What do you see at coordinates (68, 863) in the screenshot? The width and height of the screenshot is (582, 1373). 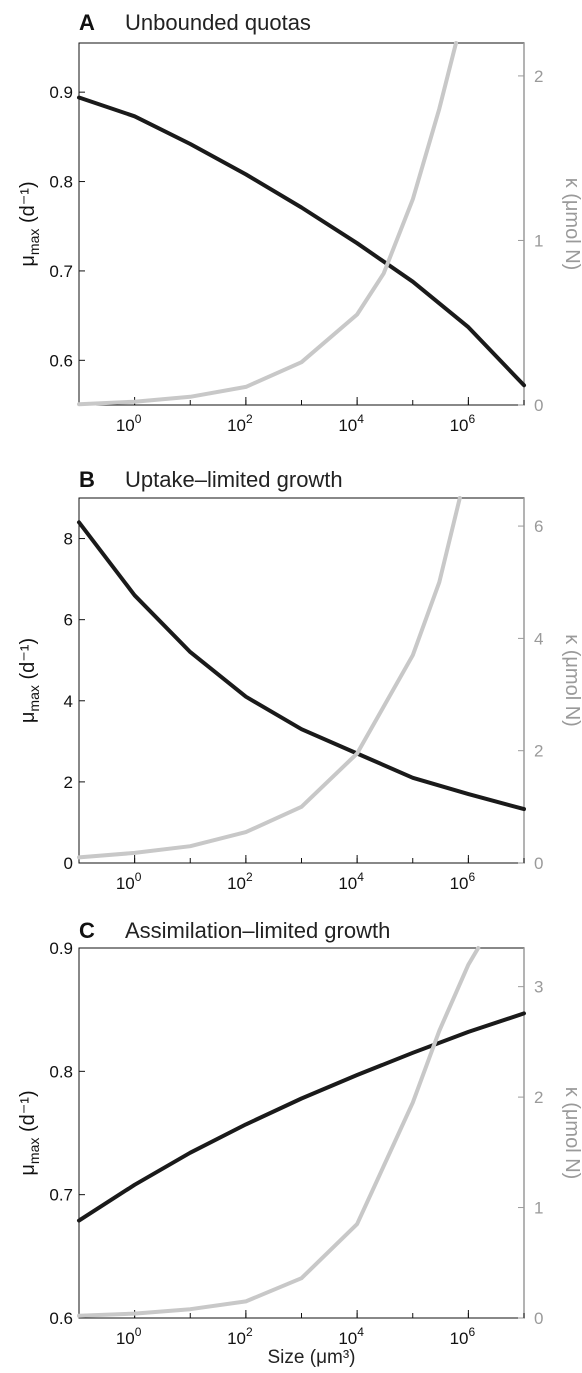 I see `y-left-tick-label: 0` at bounding box center [68, 863].